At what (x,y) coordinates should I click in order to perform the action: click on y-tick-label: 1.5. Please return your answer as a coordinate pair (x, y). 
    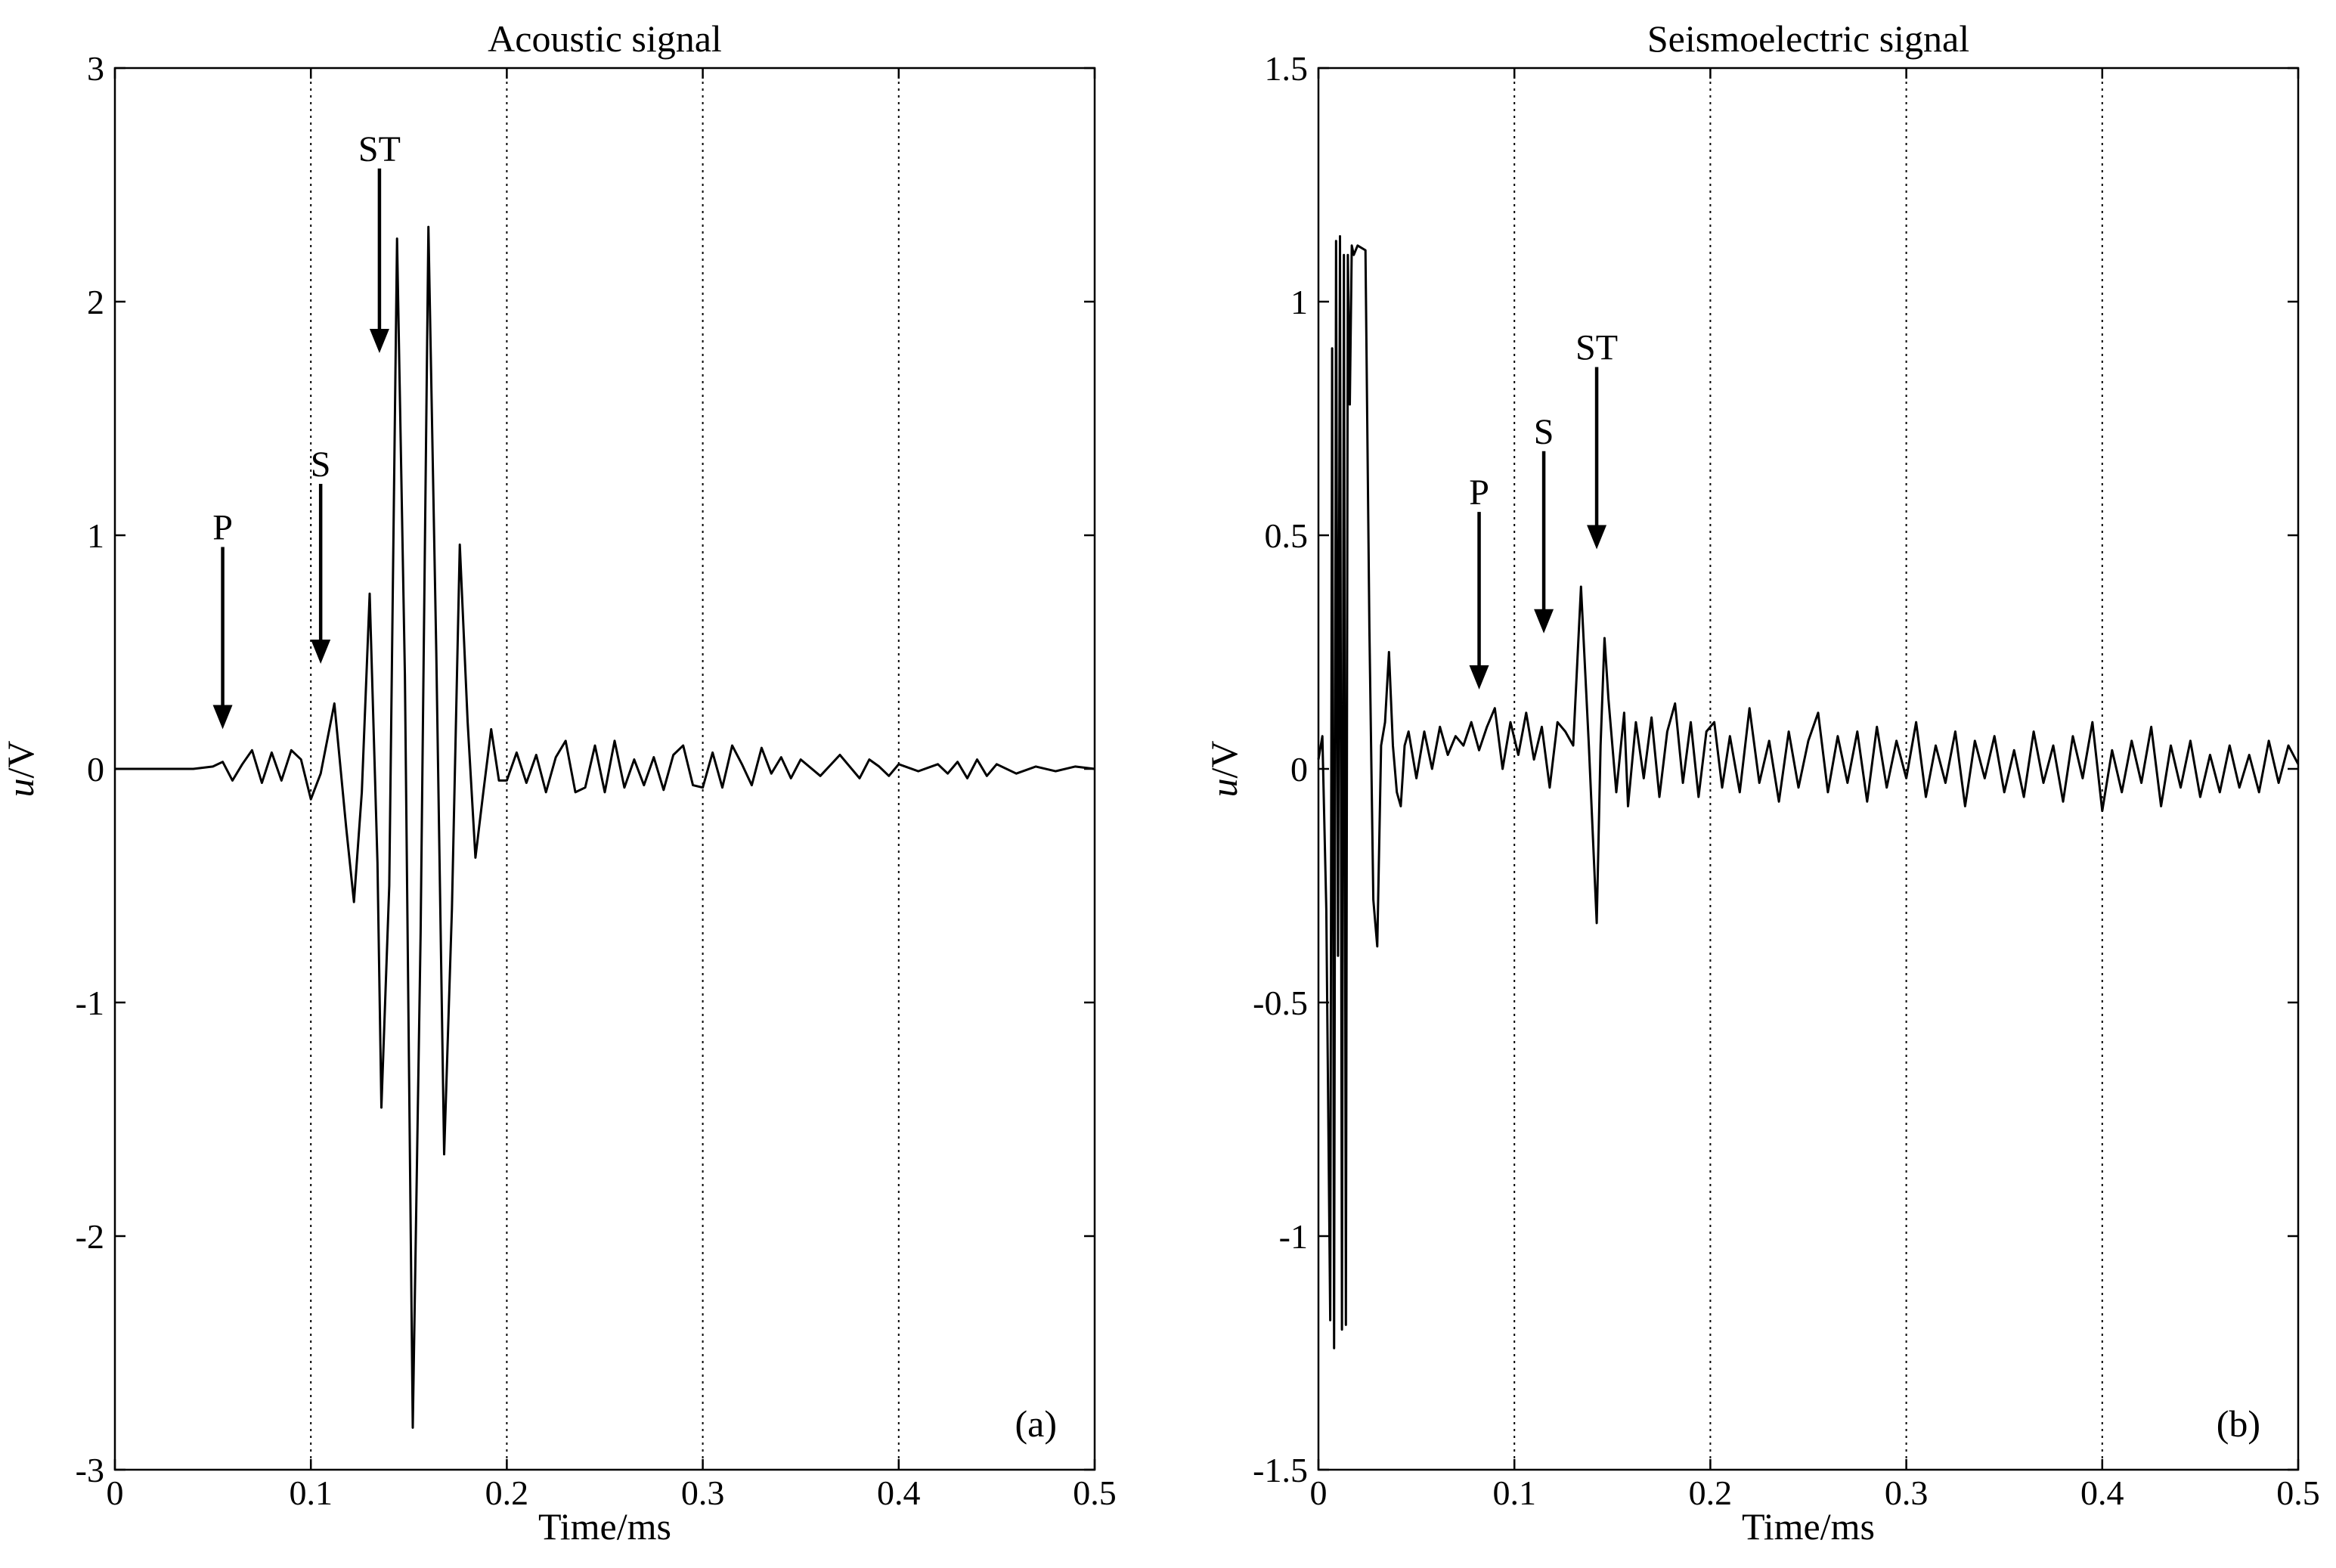
    Looking at the image, I should click on (1287, 68).